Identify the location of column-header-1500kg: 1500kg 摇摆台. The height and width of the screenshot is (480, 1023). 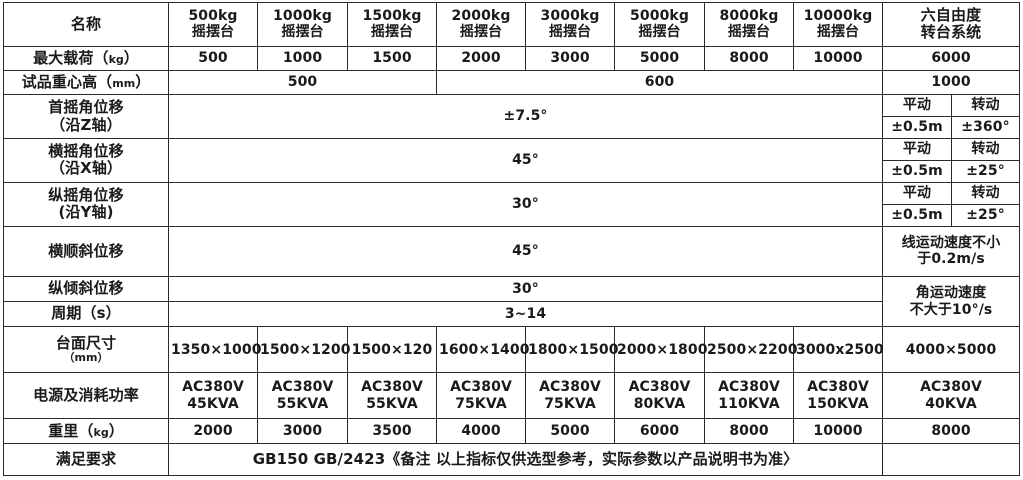
(392, 24).